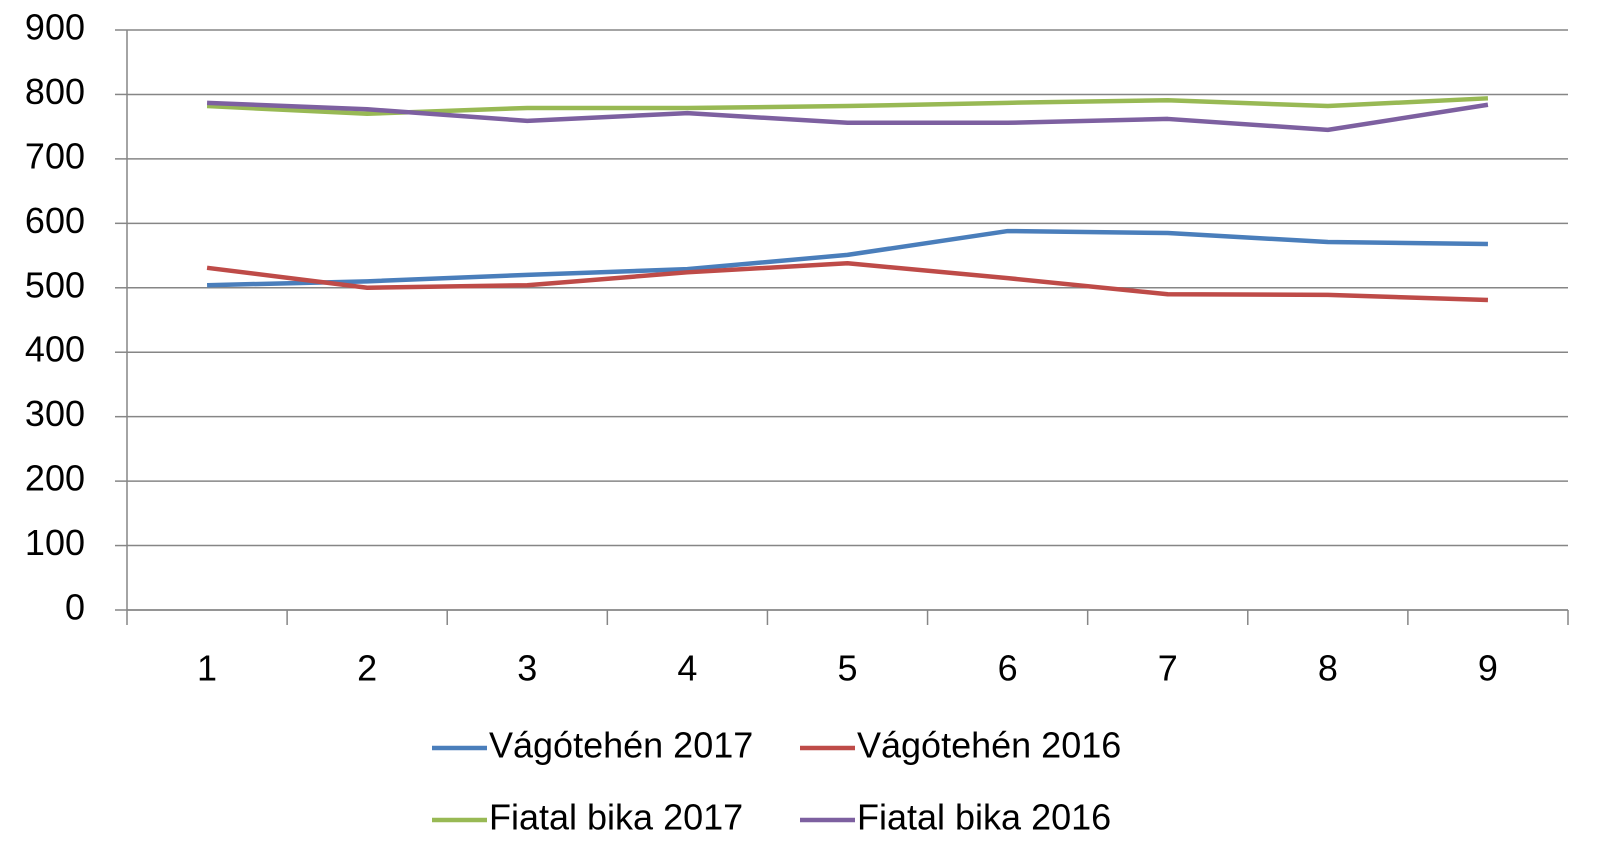 The height and width of the screenshot is (865, 1616). Describe the element at coordinates (616, 817) in the screenshot. I see `legend-label: Fiatal bika 2017` at that location.